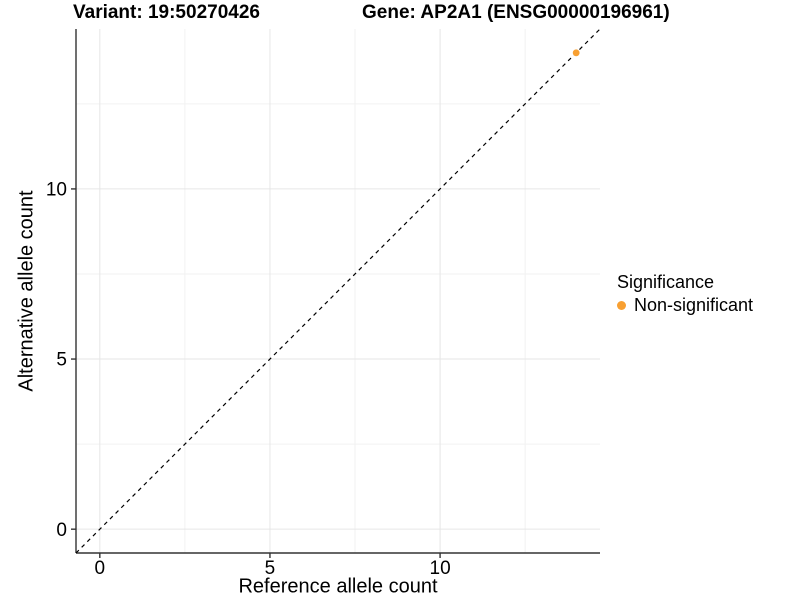  What do you see at coordinates (338, 586) in the screenshot?
I see `x-axis-title: Reference allele count` at bounding box center [338, 586].